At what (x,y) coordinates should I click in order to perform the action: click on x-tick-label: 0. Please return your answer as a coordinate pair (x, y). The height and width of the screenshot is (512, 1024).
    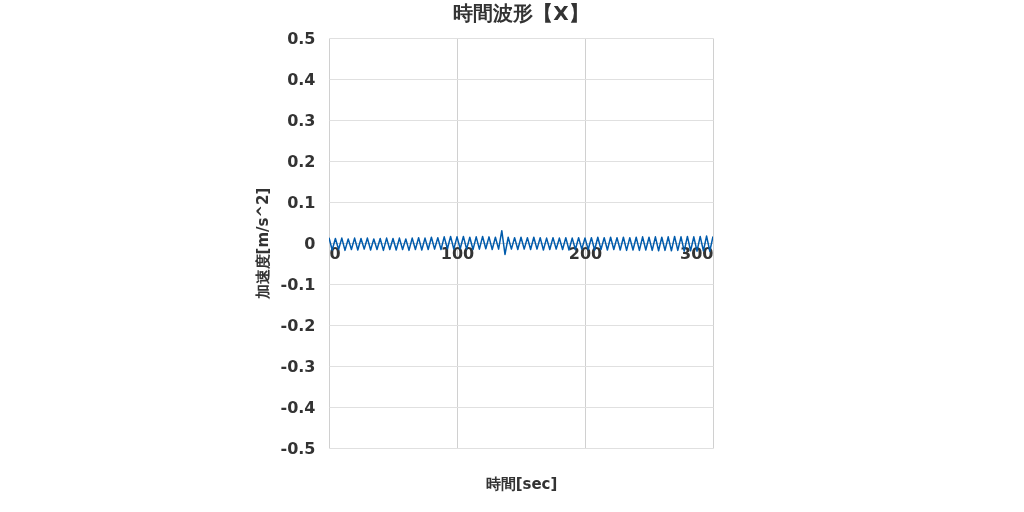
    Looking at the image, I should click on (335, 253).